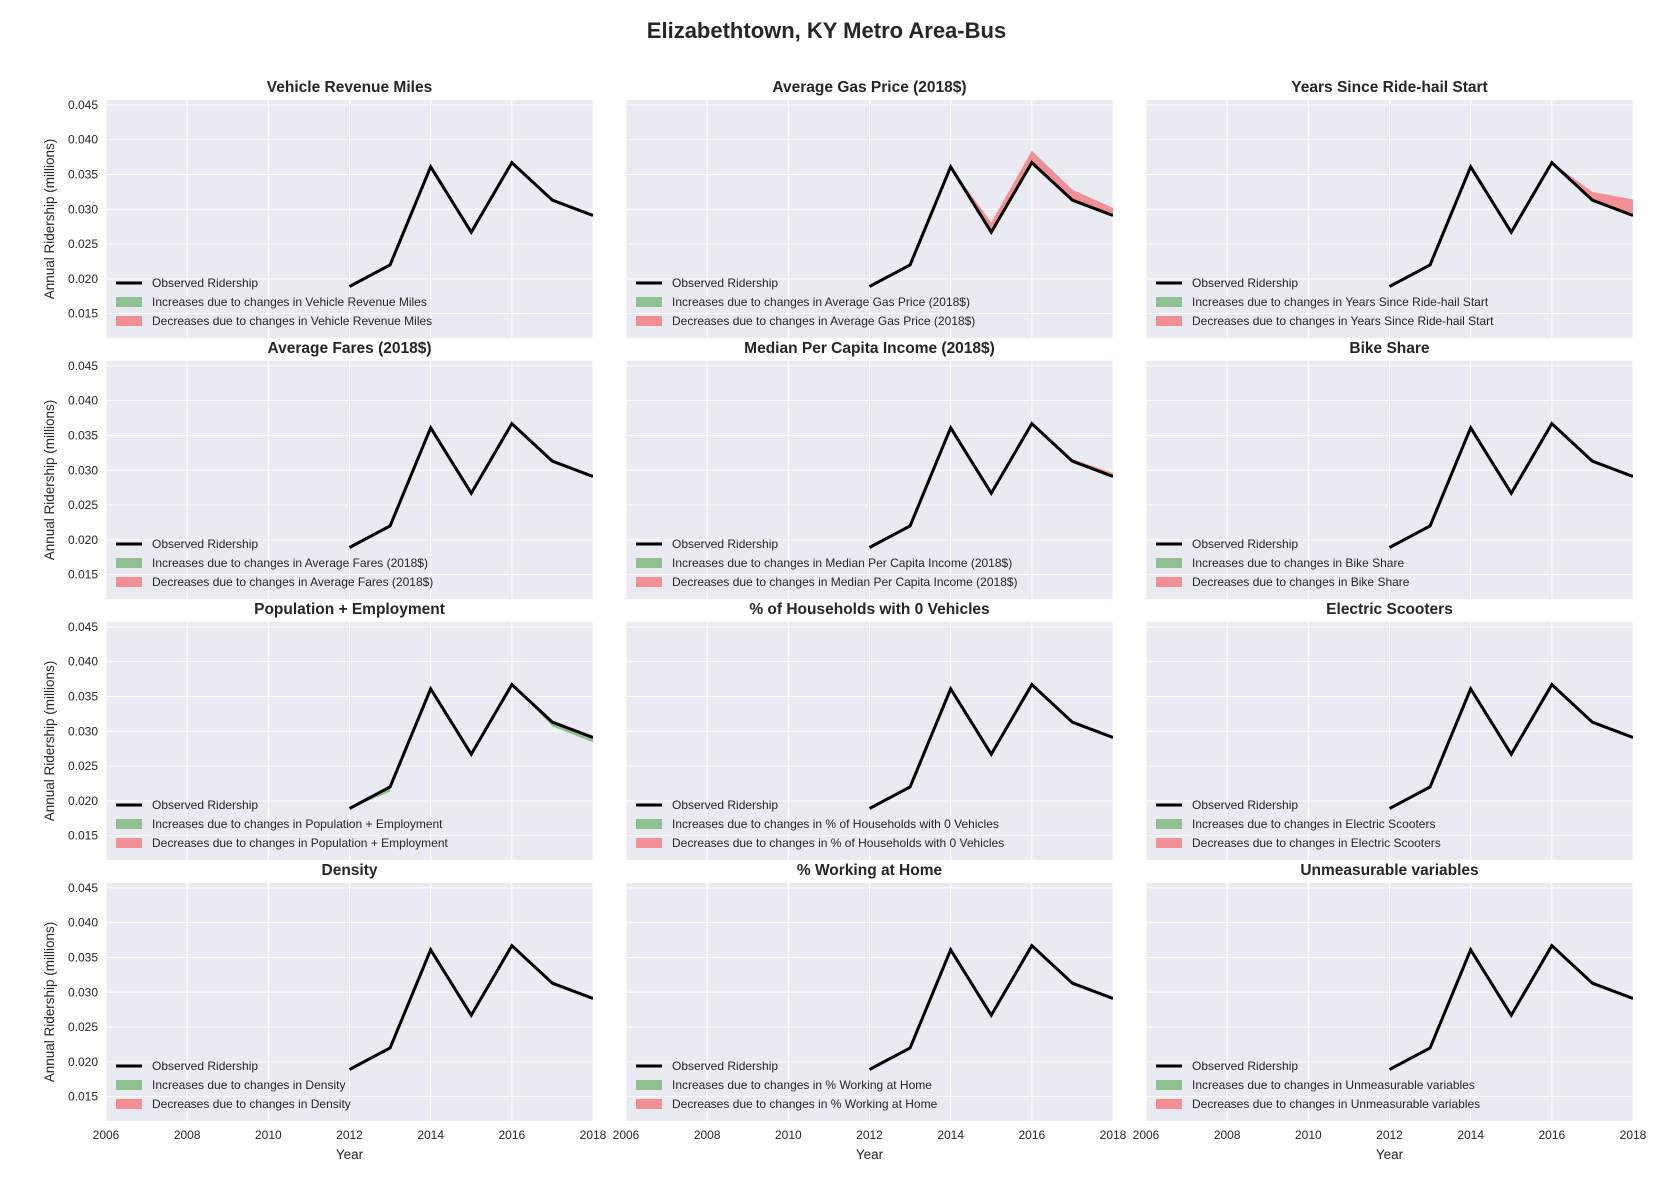  What do you see at coordinates (870, 870) in the screenshot?
I see `panel-title: % Working at Home` at bounding box center [870, 870].